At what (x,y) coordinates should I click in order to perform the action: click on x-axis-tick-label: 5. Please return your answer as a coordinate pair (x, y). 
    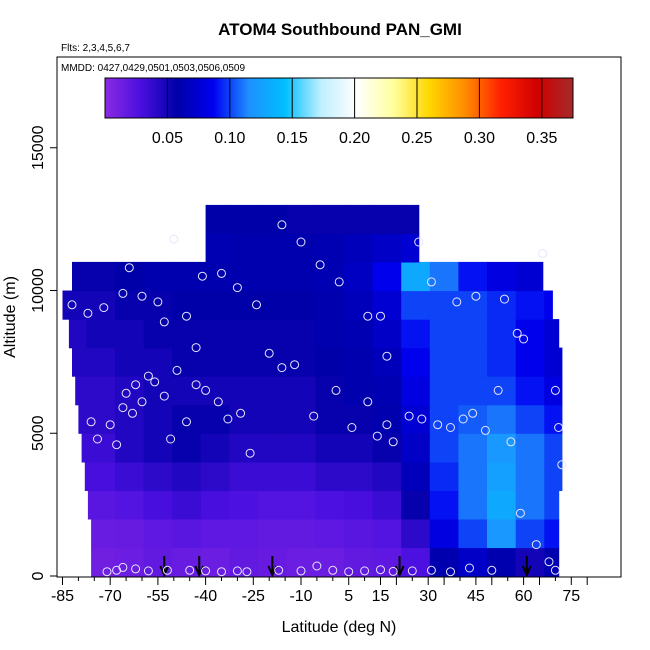
    Looking at the image, I should click on (348, 596).